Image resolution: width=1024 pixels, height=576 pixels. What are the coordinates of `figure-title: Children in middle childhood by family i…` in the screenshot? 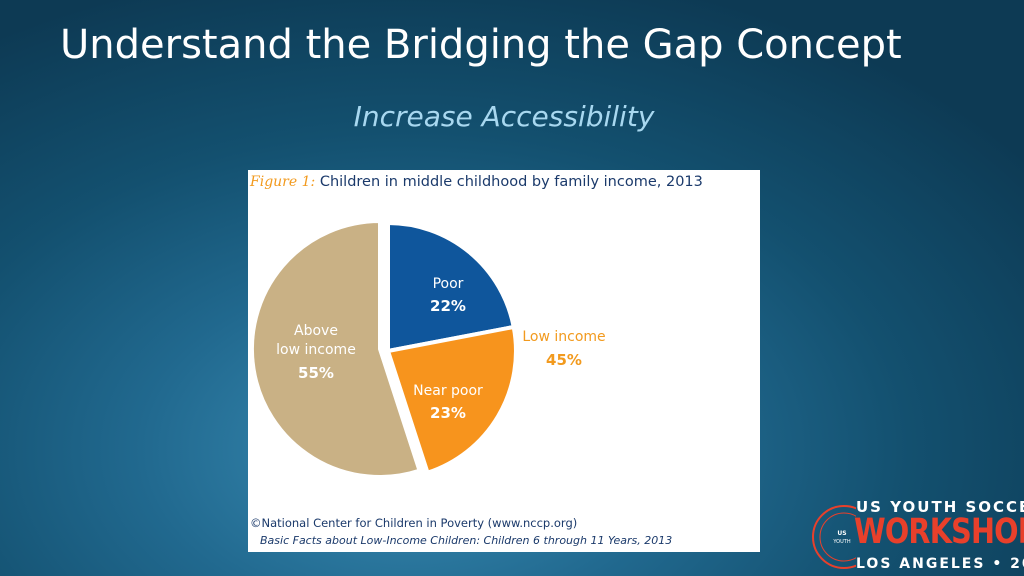 It's located at (511, 182).